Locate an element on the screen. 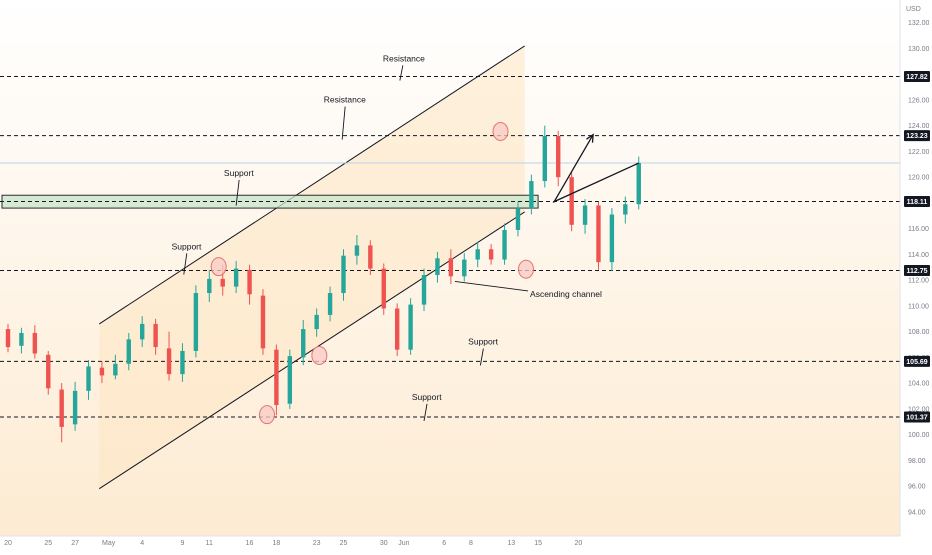 This screenshot has height=555, width=932. time-tick-label-4: 4 is located at coordinates (142, 543).